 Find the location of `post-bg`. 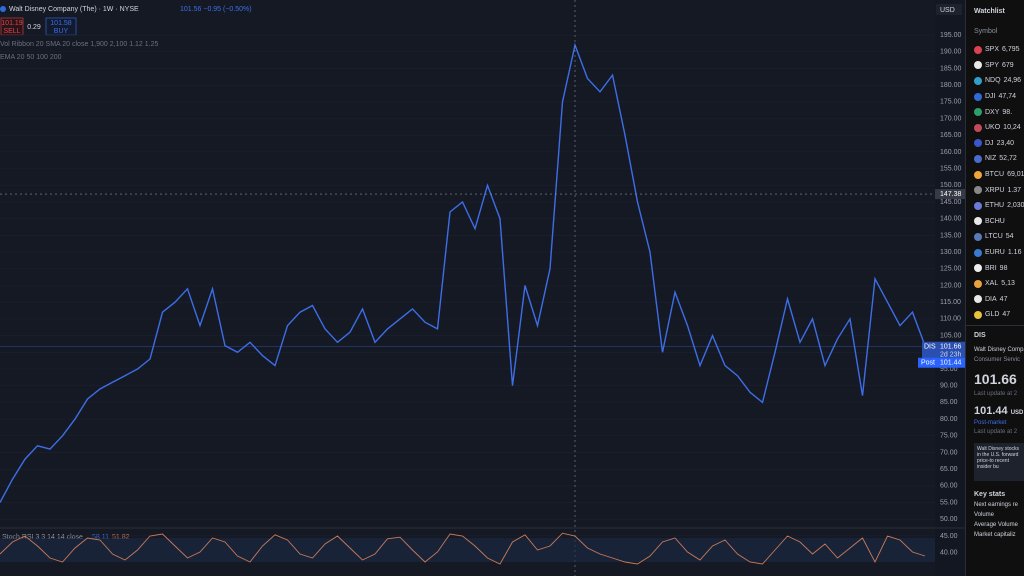

post-bg is located at coordinates (941, 362).